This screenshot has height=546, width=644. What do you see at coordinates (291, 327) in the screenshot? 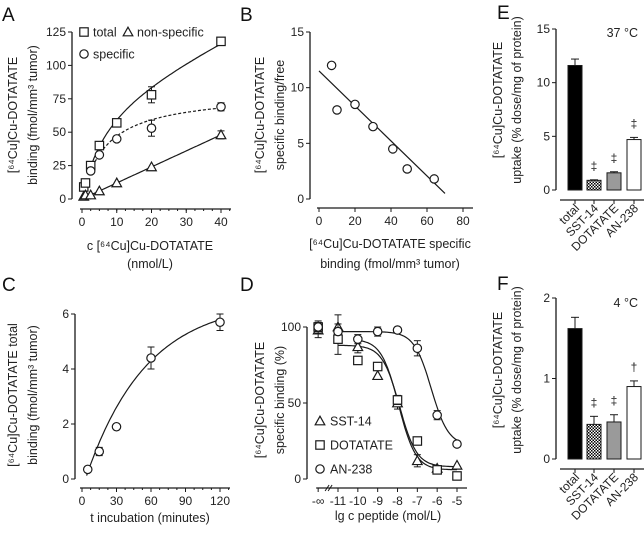
I see `y-tick-label: 100` at bounding box center [291, 327].